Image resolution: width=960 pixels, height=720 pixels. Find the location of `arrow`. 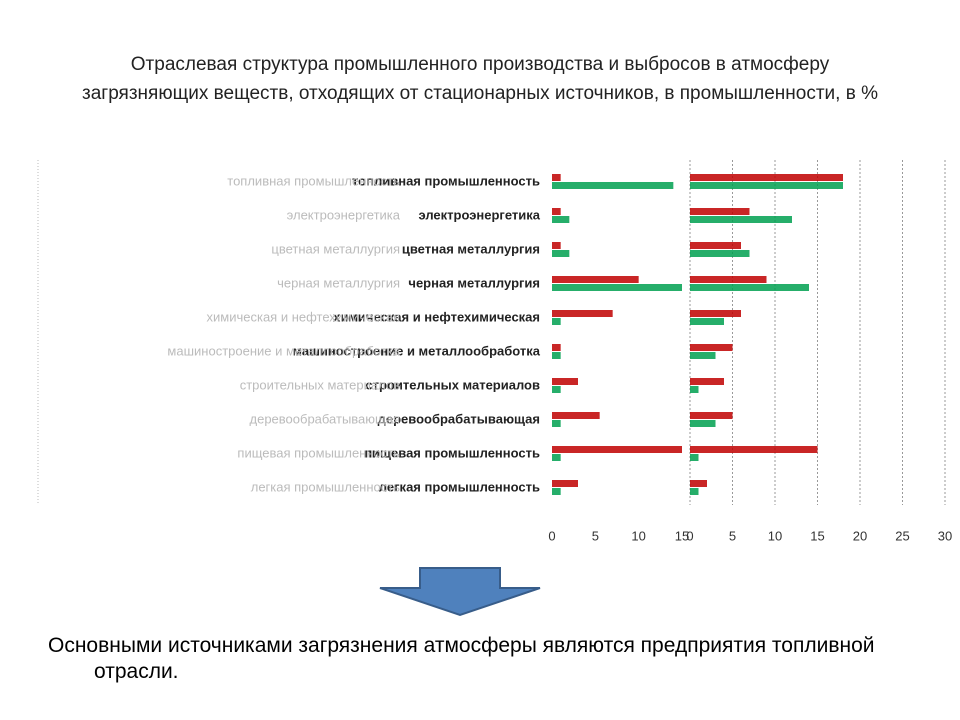

arrow is located at coordinates (460, 592).